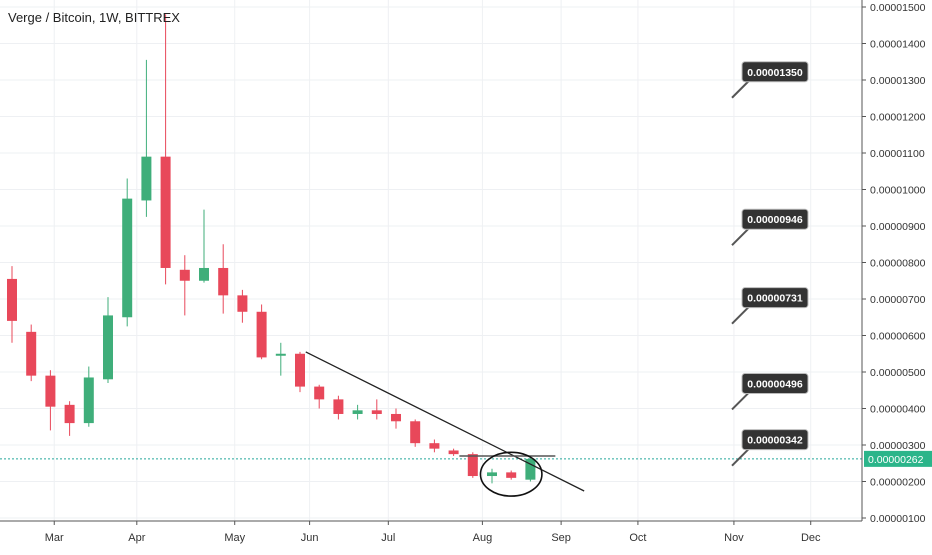 The height and width of the screenshot is (555, 932). What do you see at coordinates (483, 538) in the screenshot?
I see `x-tick-label: Aug` at bounding box center [483, 538].